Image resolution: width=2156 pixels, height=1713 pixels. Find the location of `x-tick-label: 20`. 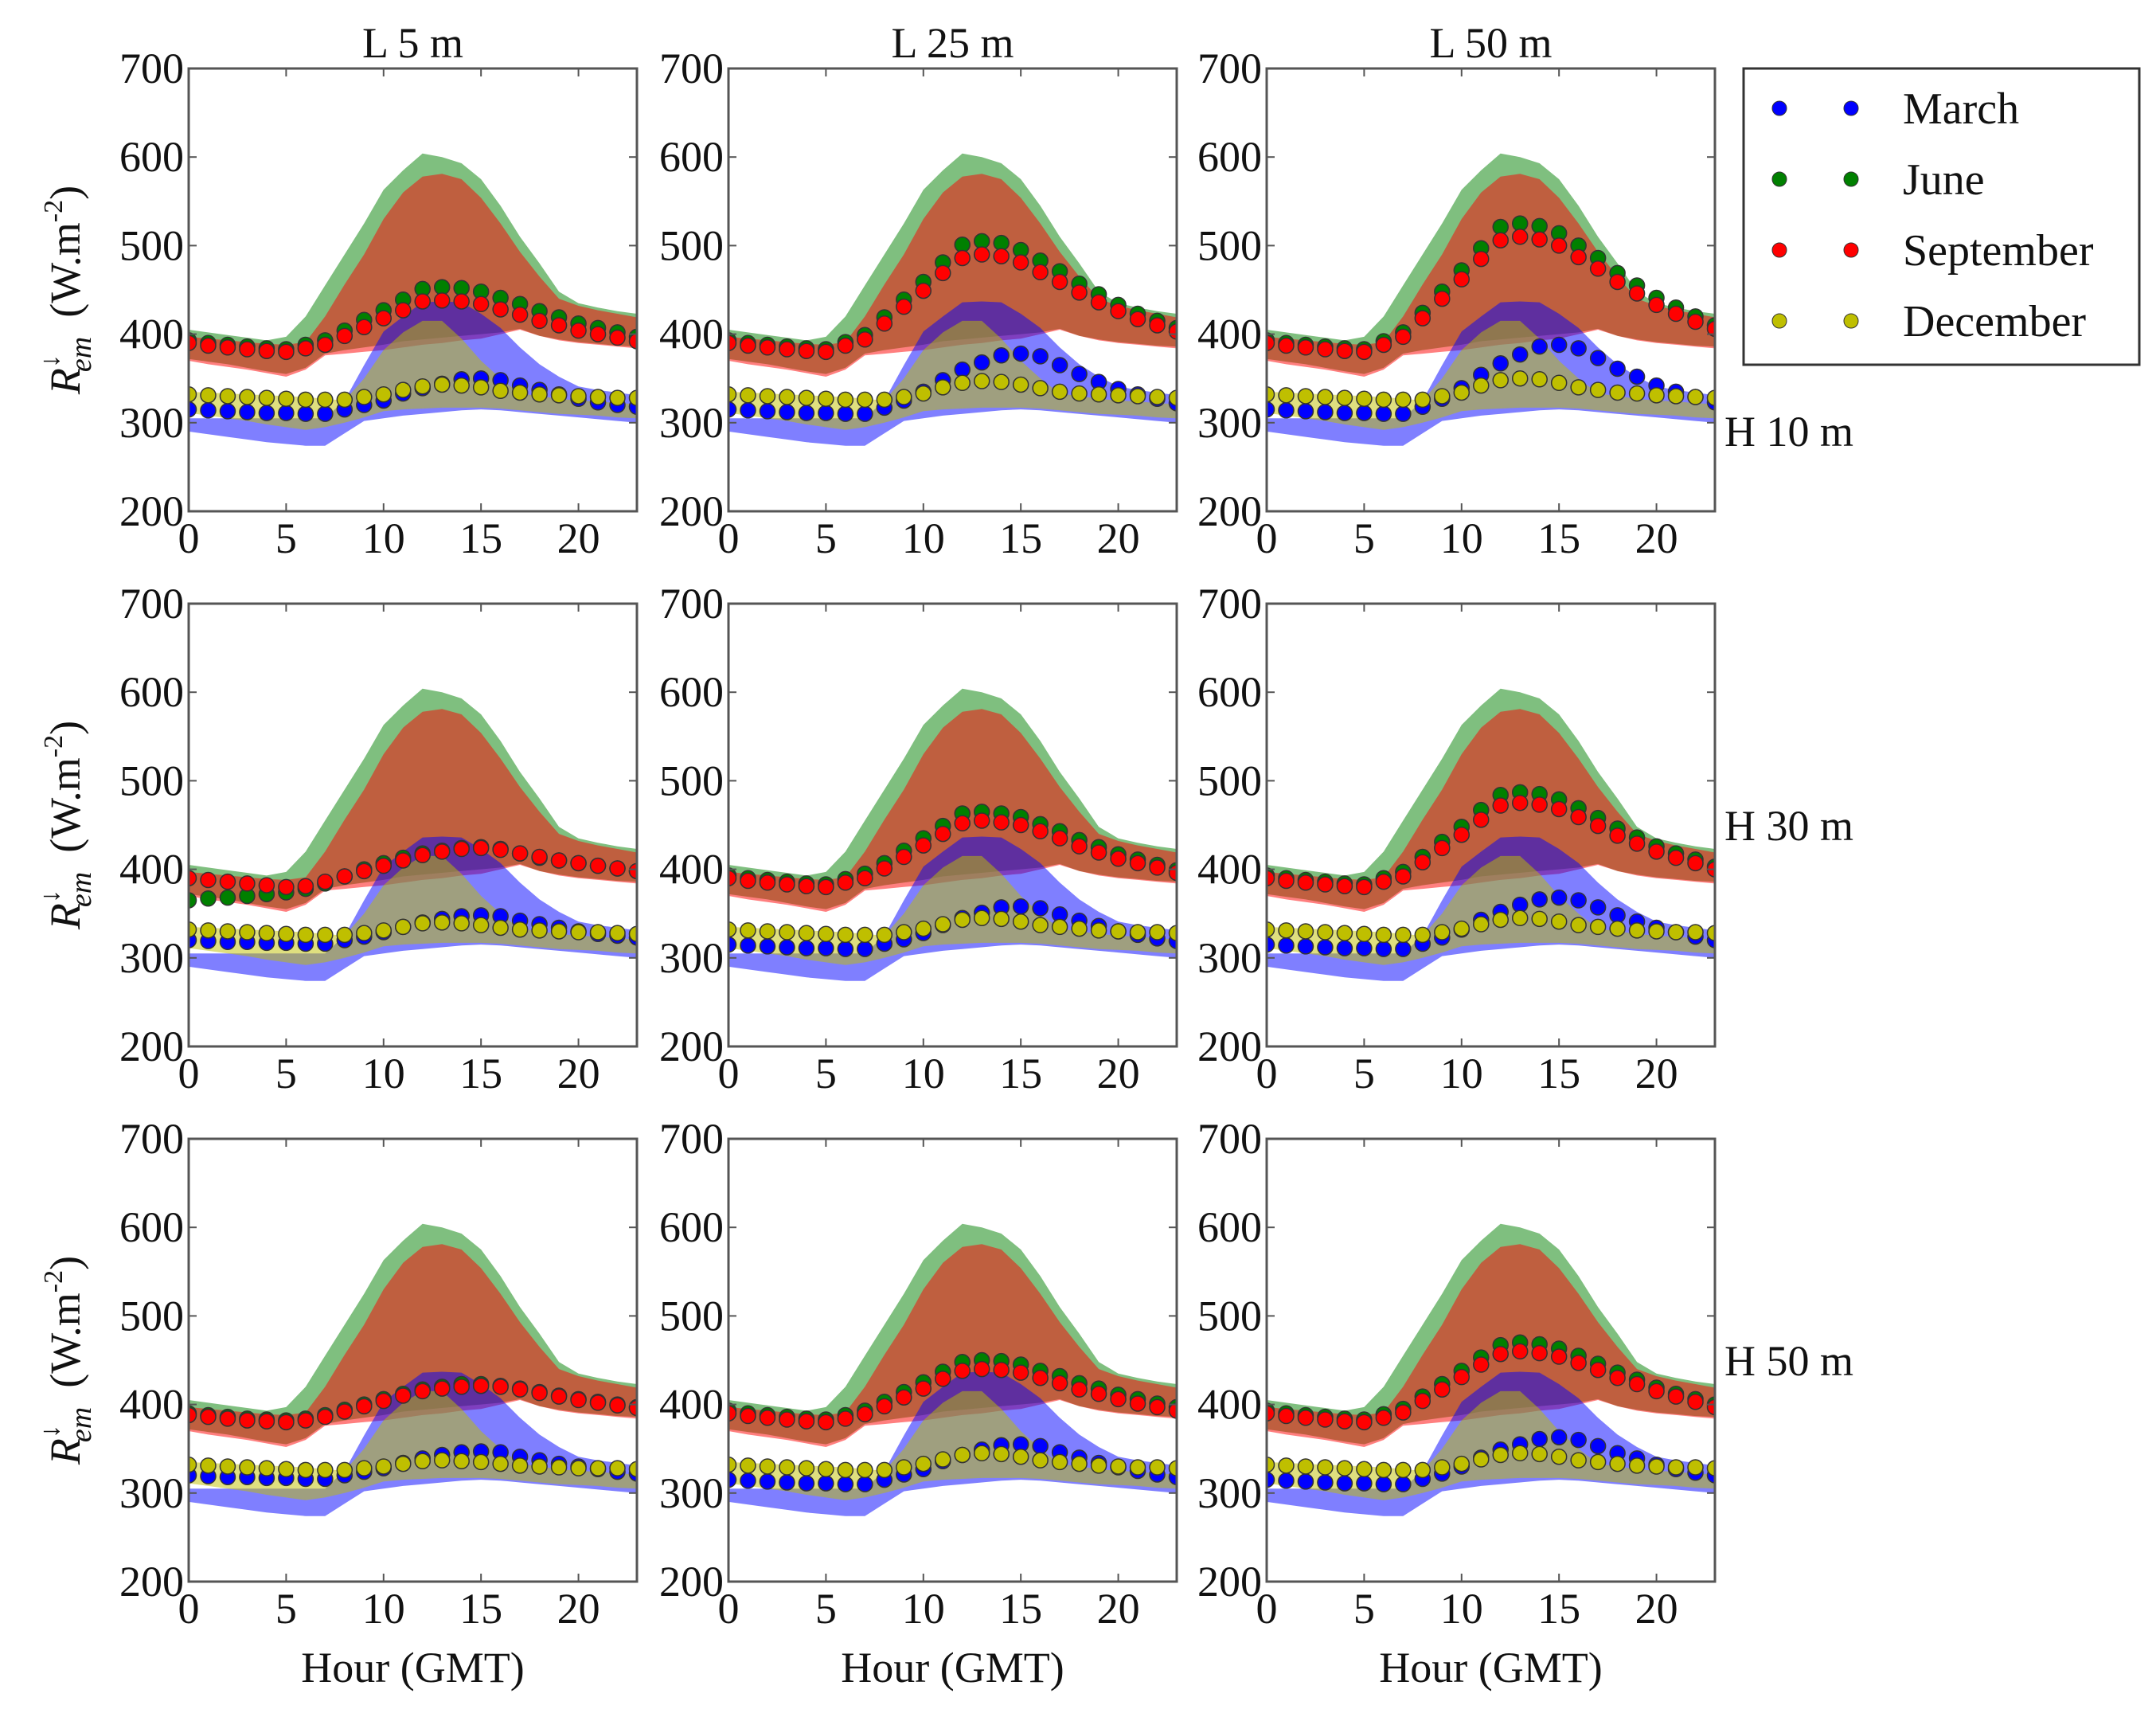

x-tick-label: 20 is located at coordinates (1656, 538).